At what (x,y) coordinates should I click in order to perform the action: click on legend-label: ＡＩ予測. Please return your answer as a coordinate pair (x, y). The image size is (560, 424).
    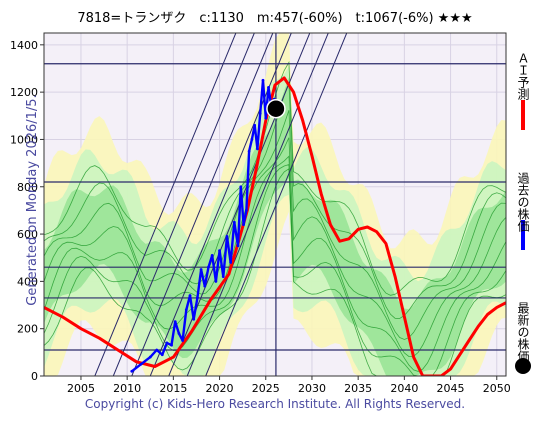
    Looking at the image, I should click on (523, 76).